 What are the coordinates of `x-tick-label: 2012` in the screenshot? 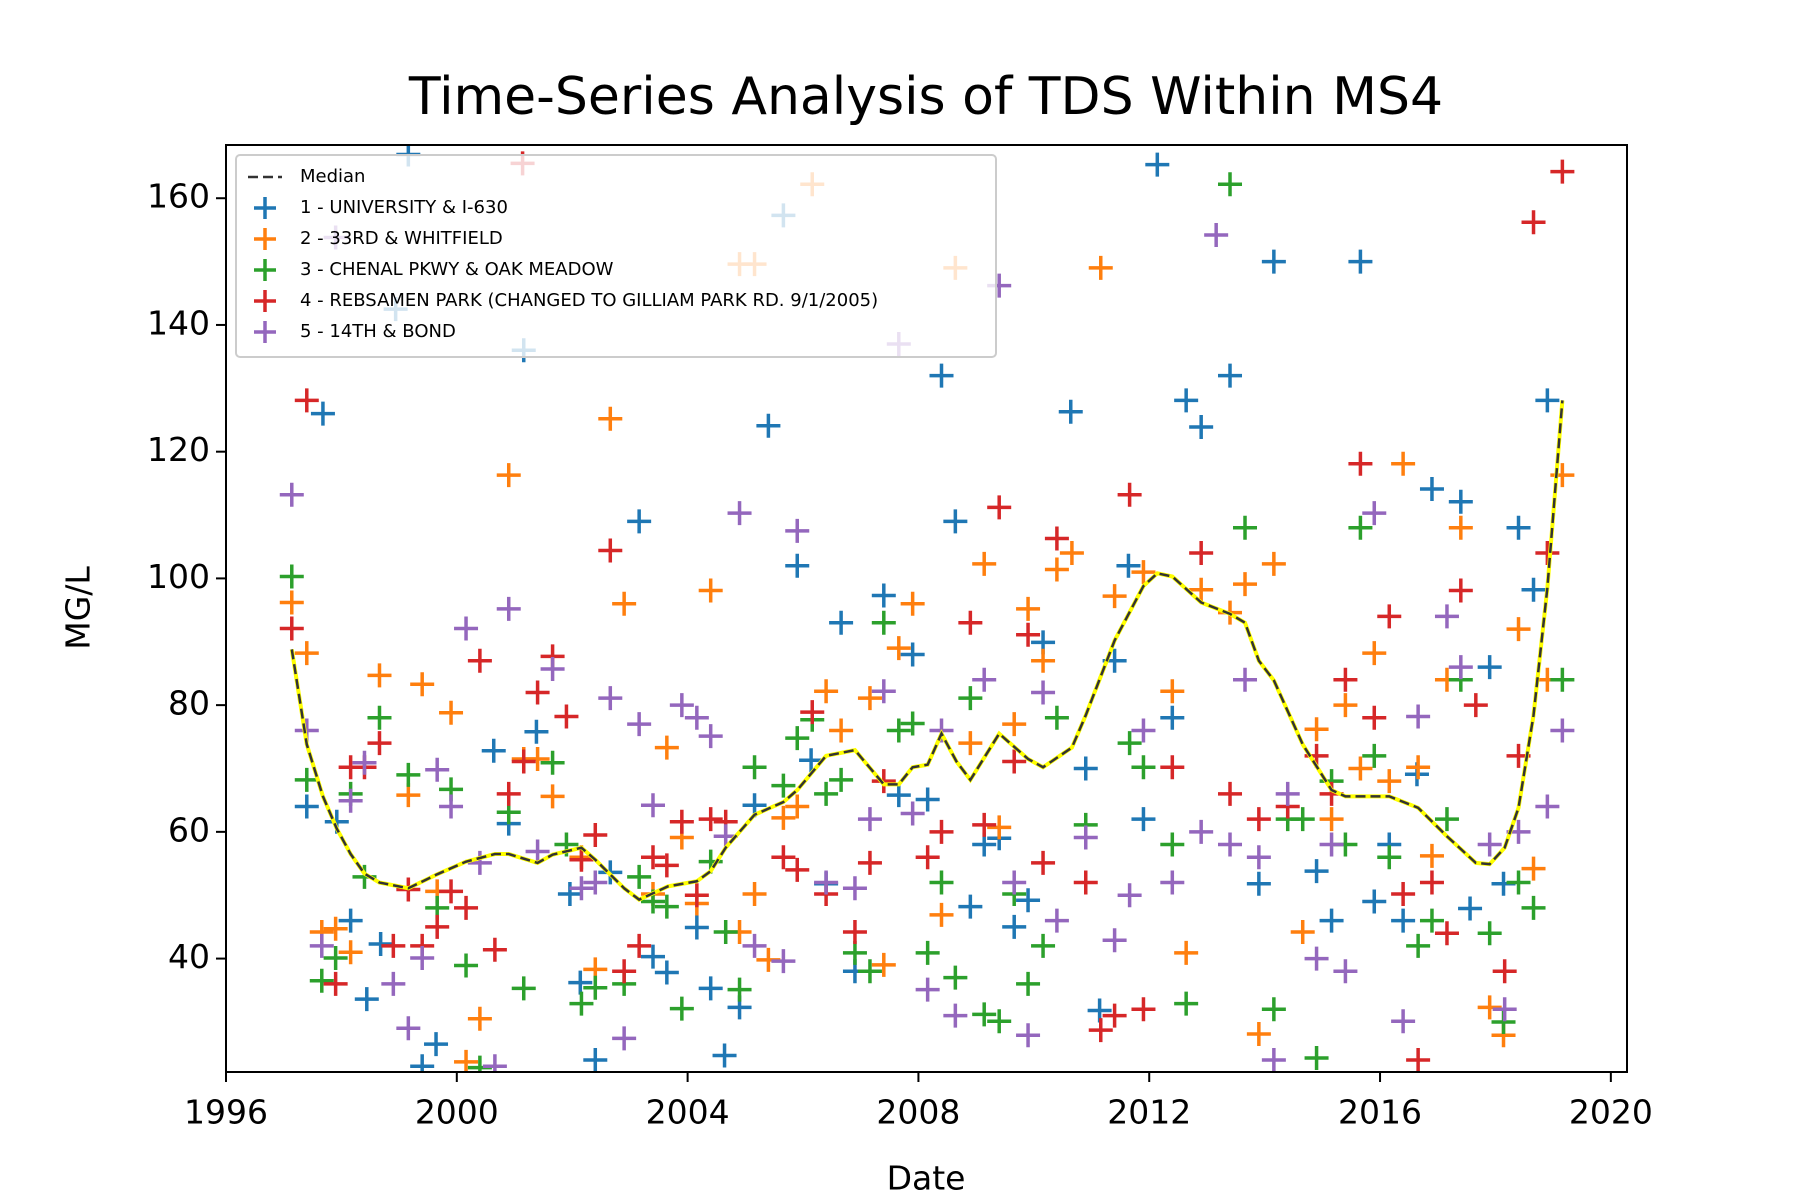 It's located at (1149, 1112).